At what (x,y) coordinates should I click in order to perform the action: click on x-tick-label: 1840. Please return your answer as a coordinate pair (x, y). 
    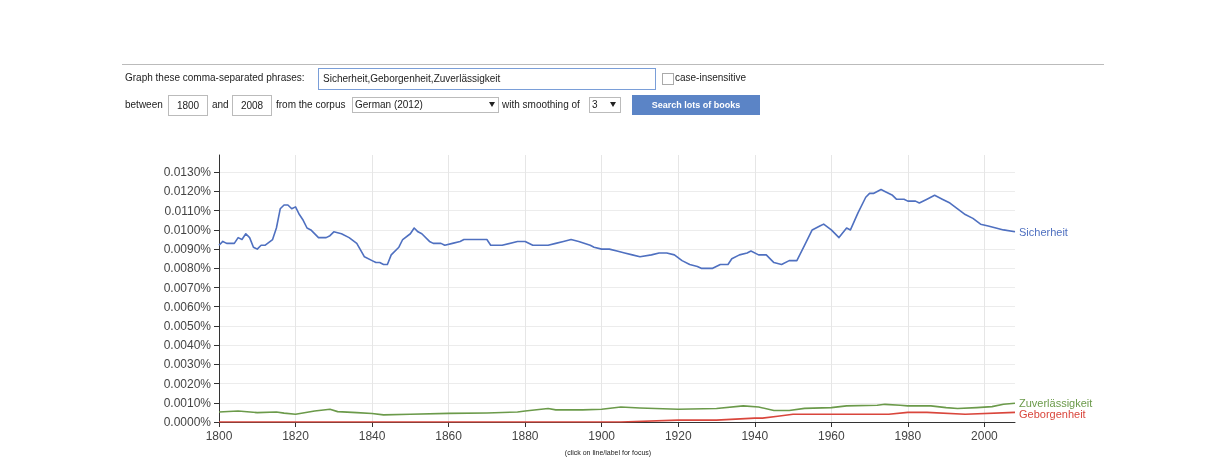
    Looking at the image, I should click on (372, 436).